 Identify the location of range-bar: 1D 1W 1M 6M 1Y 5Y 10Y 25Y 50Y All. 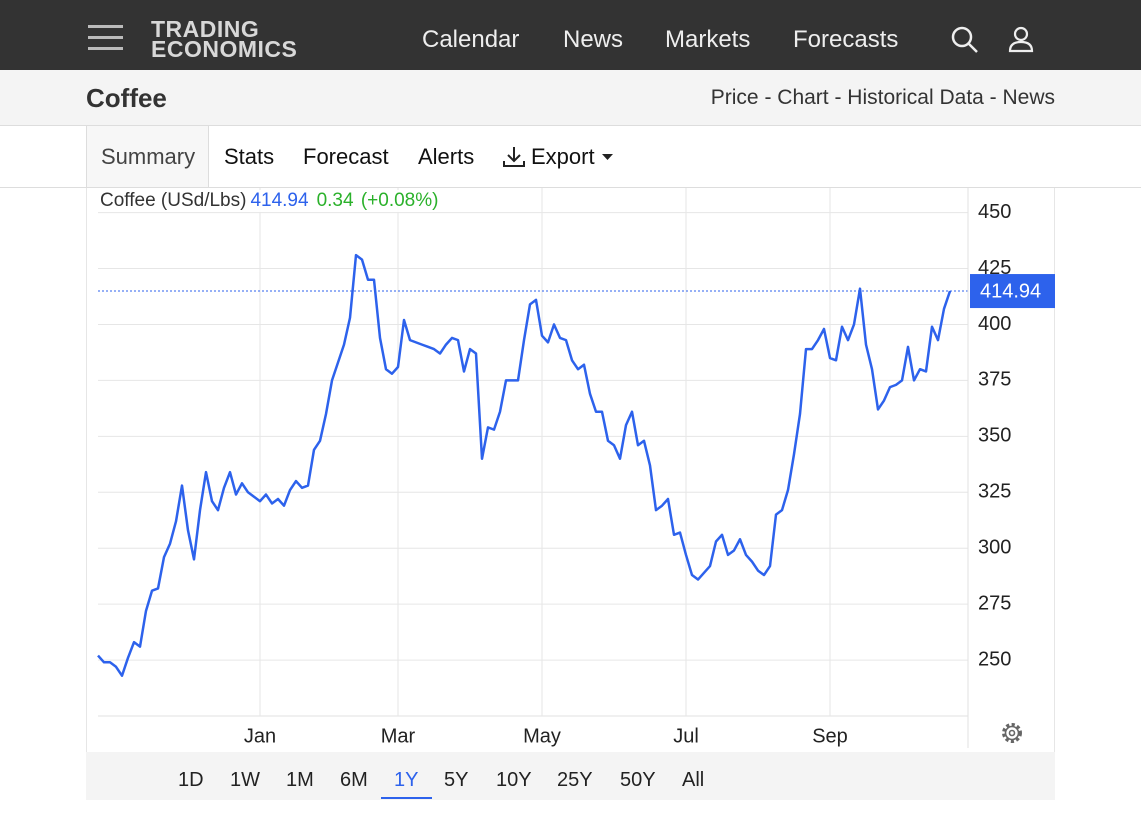
(570, 776).